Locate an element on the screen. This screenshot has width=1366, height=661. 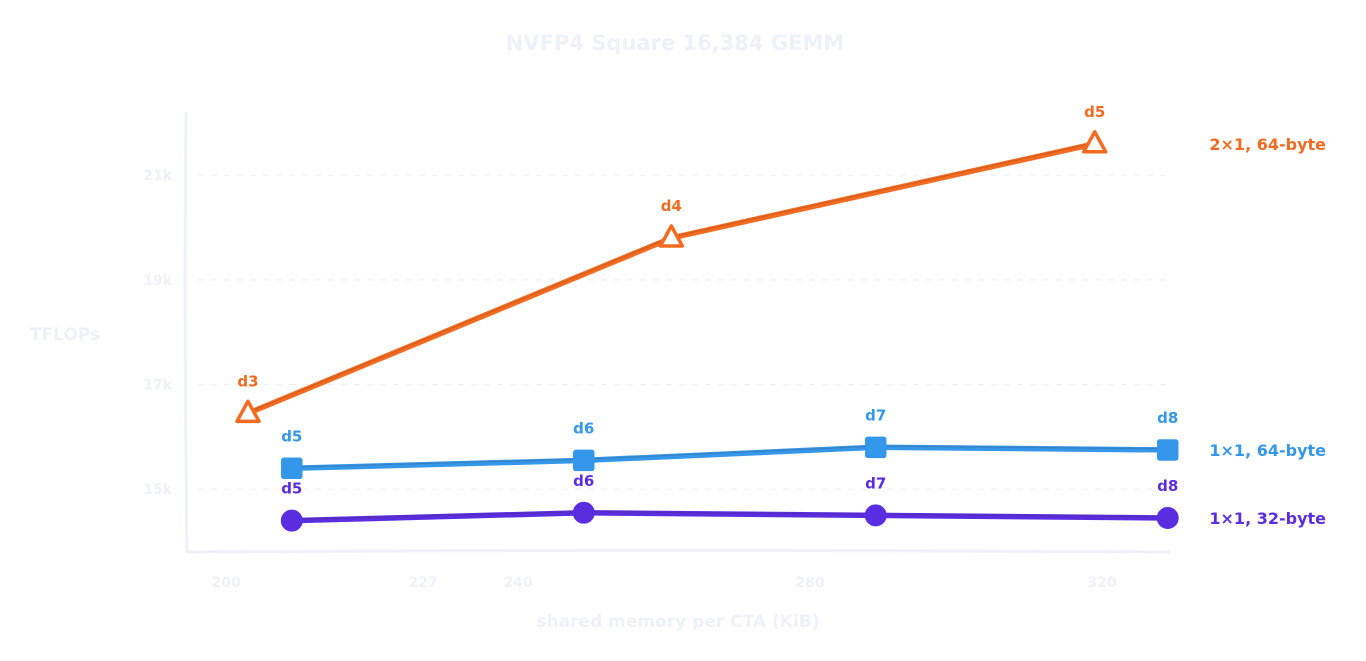
series-group: d5 d6 d7 d8 1×1, 64-byte is located at coordinates (803, 443).